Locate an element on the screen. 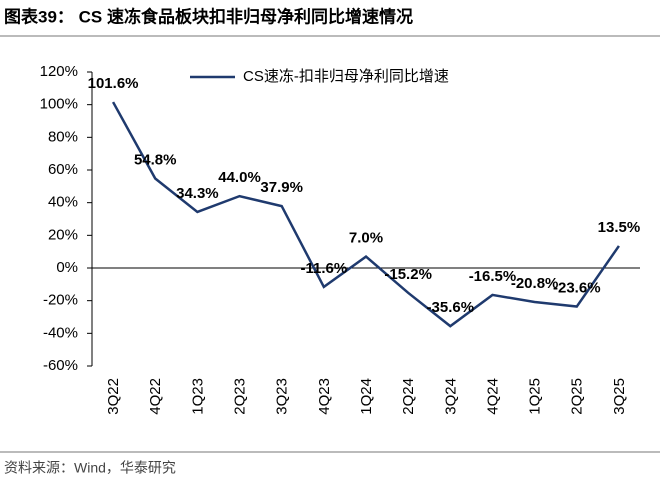 Image resolution: width=660 pixels, height=490 pixels. x-tick-label: 1Q23 is located at coordinates (197, 396).